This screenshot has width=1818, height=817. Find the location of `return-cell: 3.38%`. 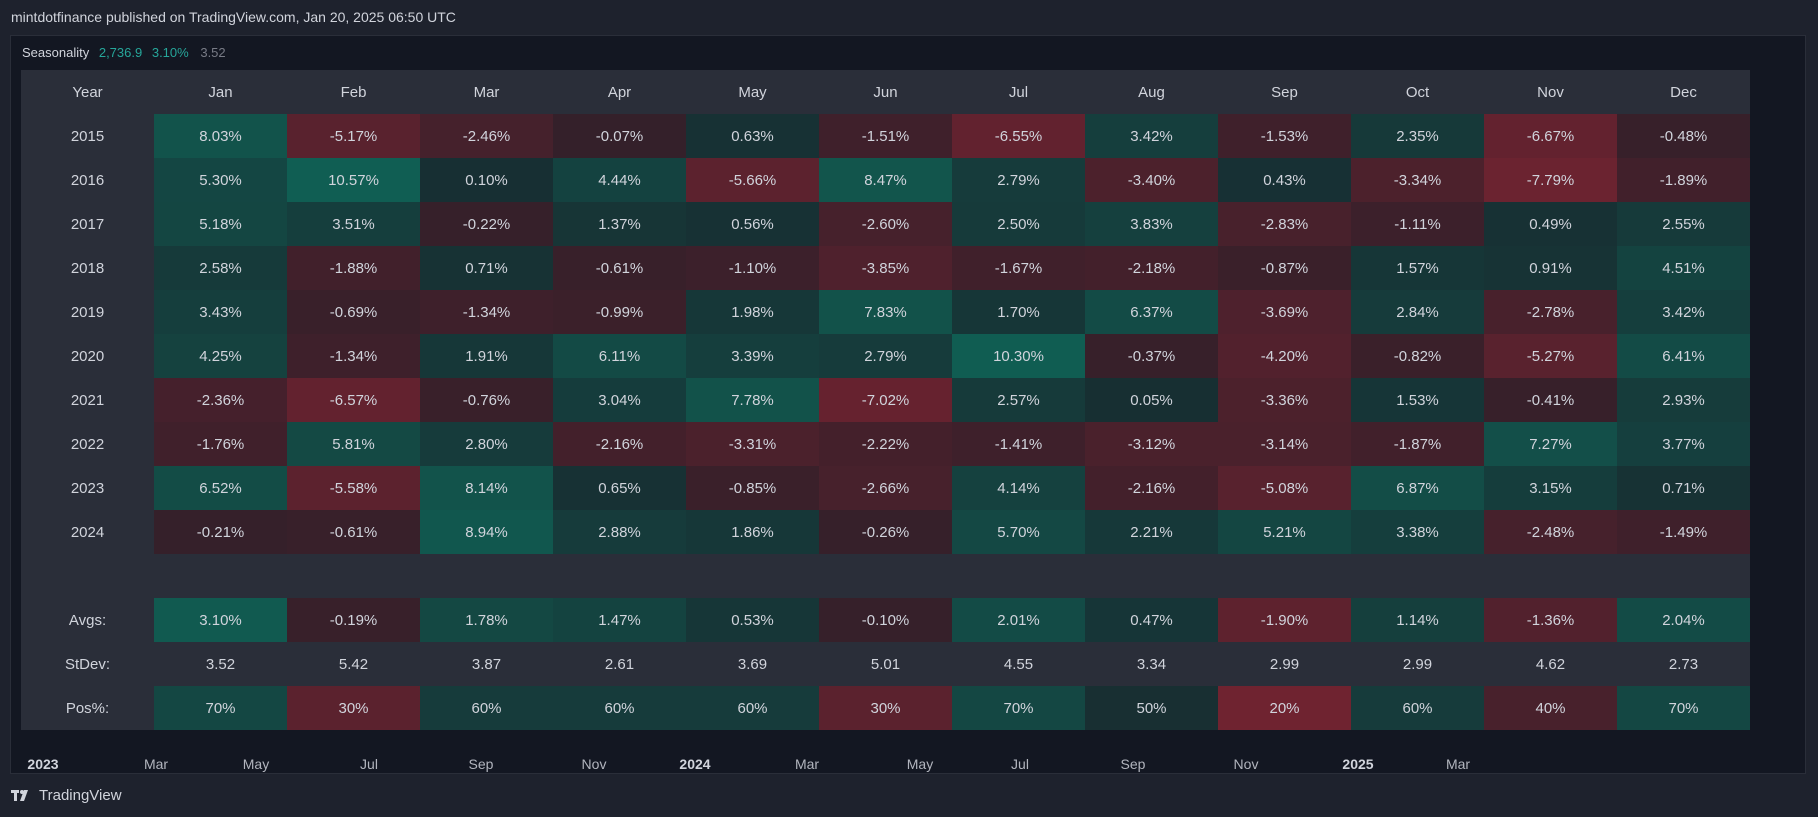

return-cell: 3.38% is located at coordinates (1417, 532).